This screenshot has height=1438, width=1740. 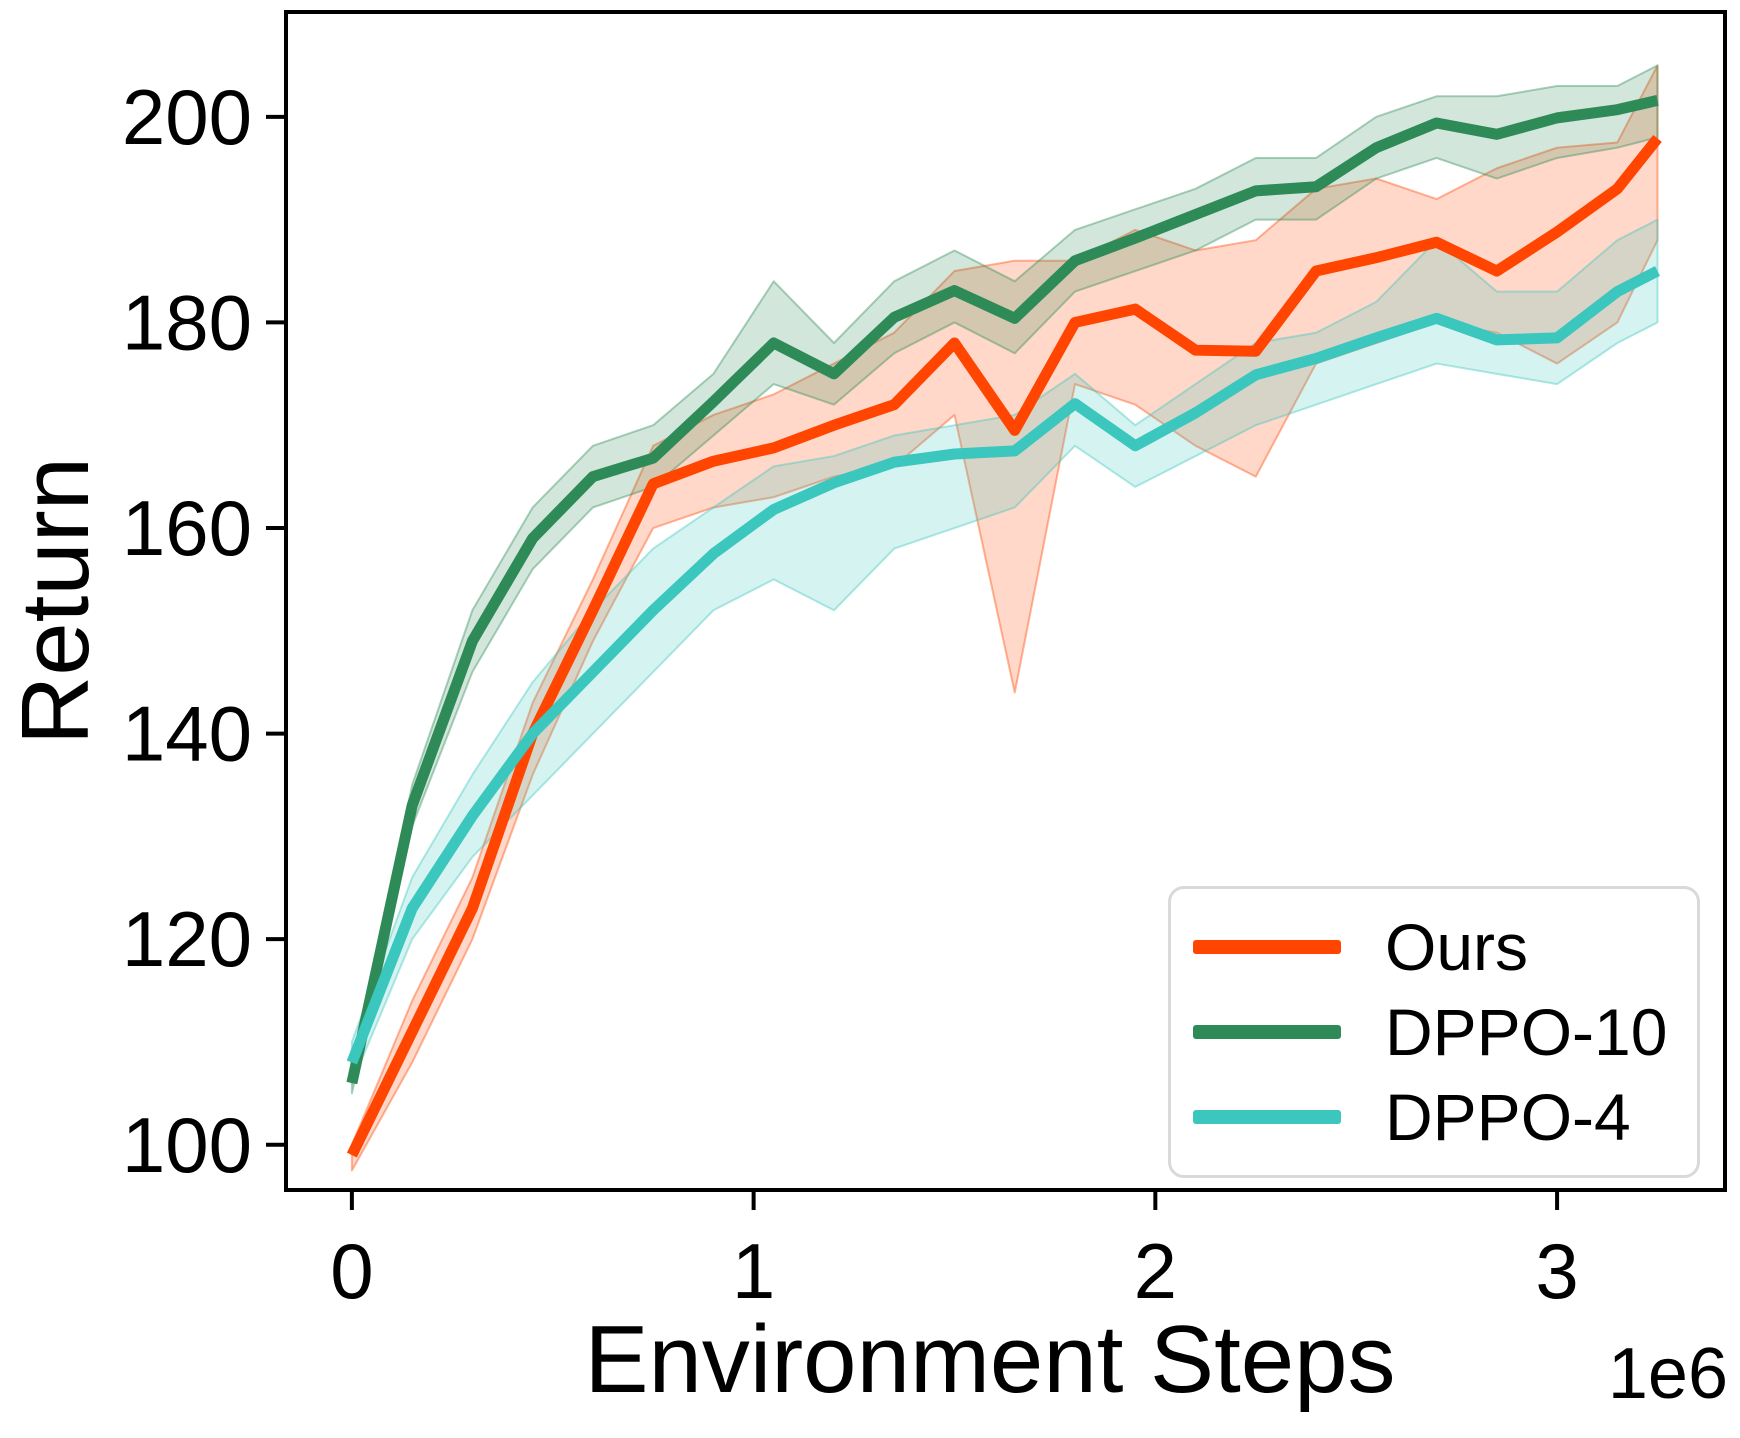 What do you see at coordinates (187, 1145) in the screenshot?
I see `y-tick-label-100: 100` at bounding box center [187, 1145].